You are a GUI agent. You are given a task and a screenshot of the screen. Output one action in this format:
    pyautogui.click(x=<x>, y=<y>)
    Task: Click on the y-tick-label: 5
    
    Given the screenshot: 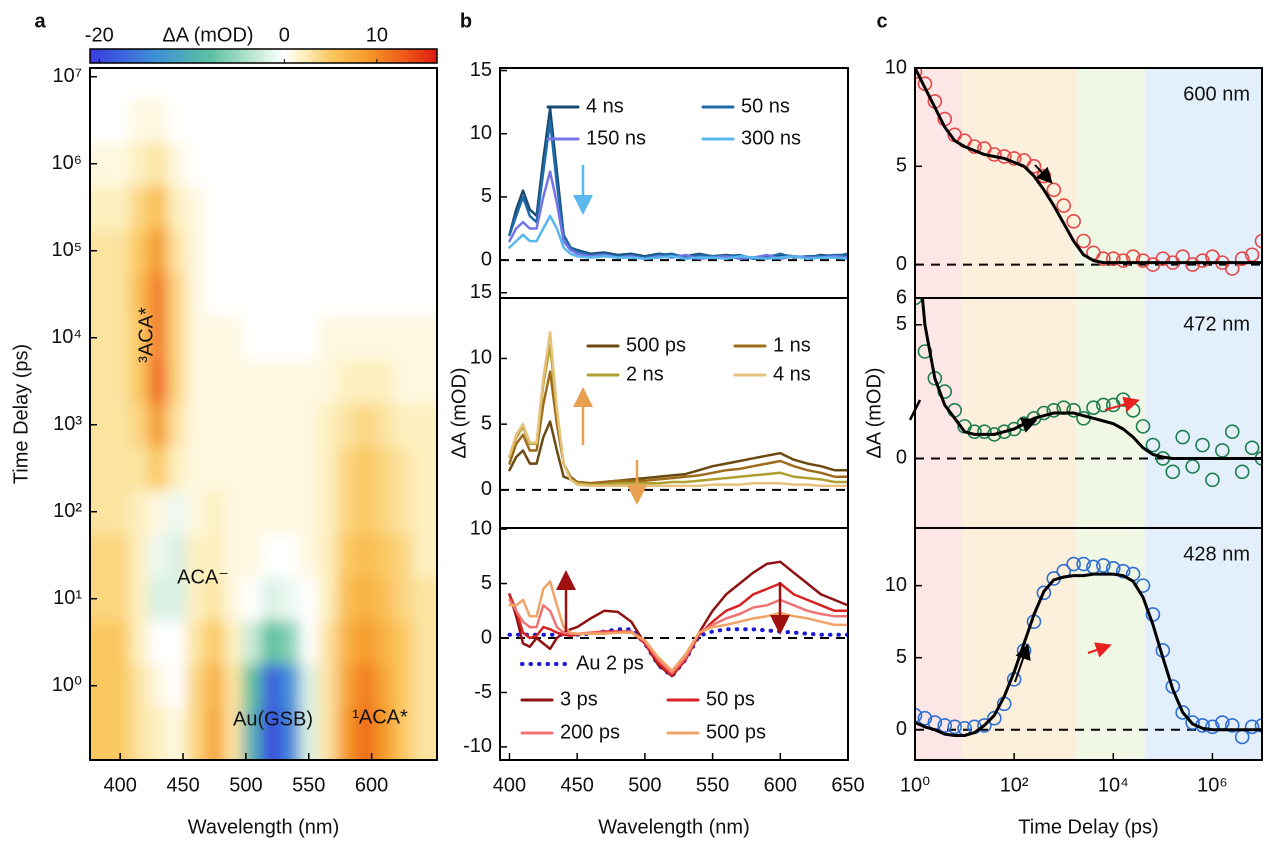 What is the action you would take?
    pyautogui.click(x=901, y=657)
    